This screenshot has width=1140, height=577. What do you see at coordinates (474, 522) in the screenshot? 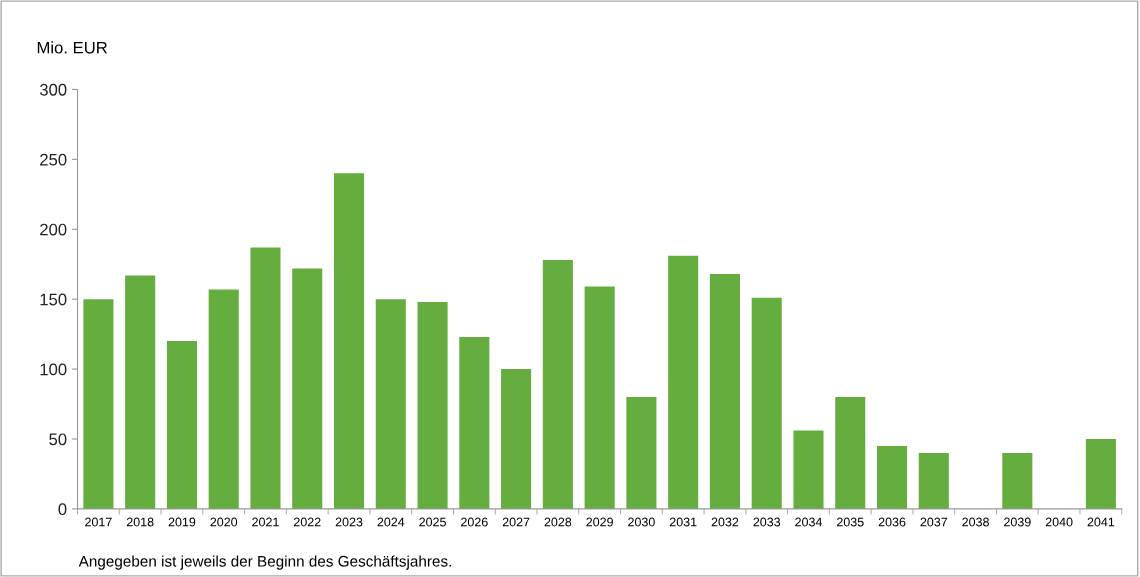
I see `x-tick-label: 2026` at bounding box center [474, 522].